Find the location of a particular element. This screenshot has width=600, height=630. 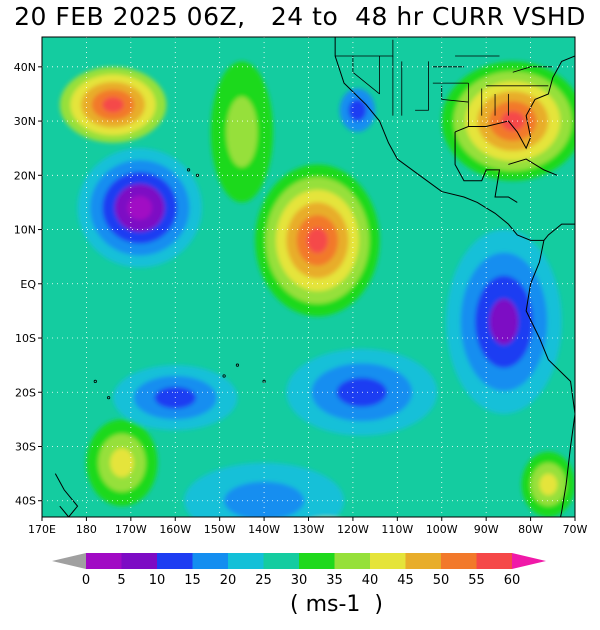

lon-label: 130W is located at coordinates (309, 529).